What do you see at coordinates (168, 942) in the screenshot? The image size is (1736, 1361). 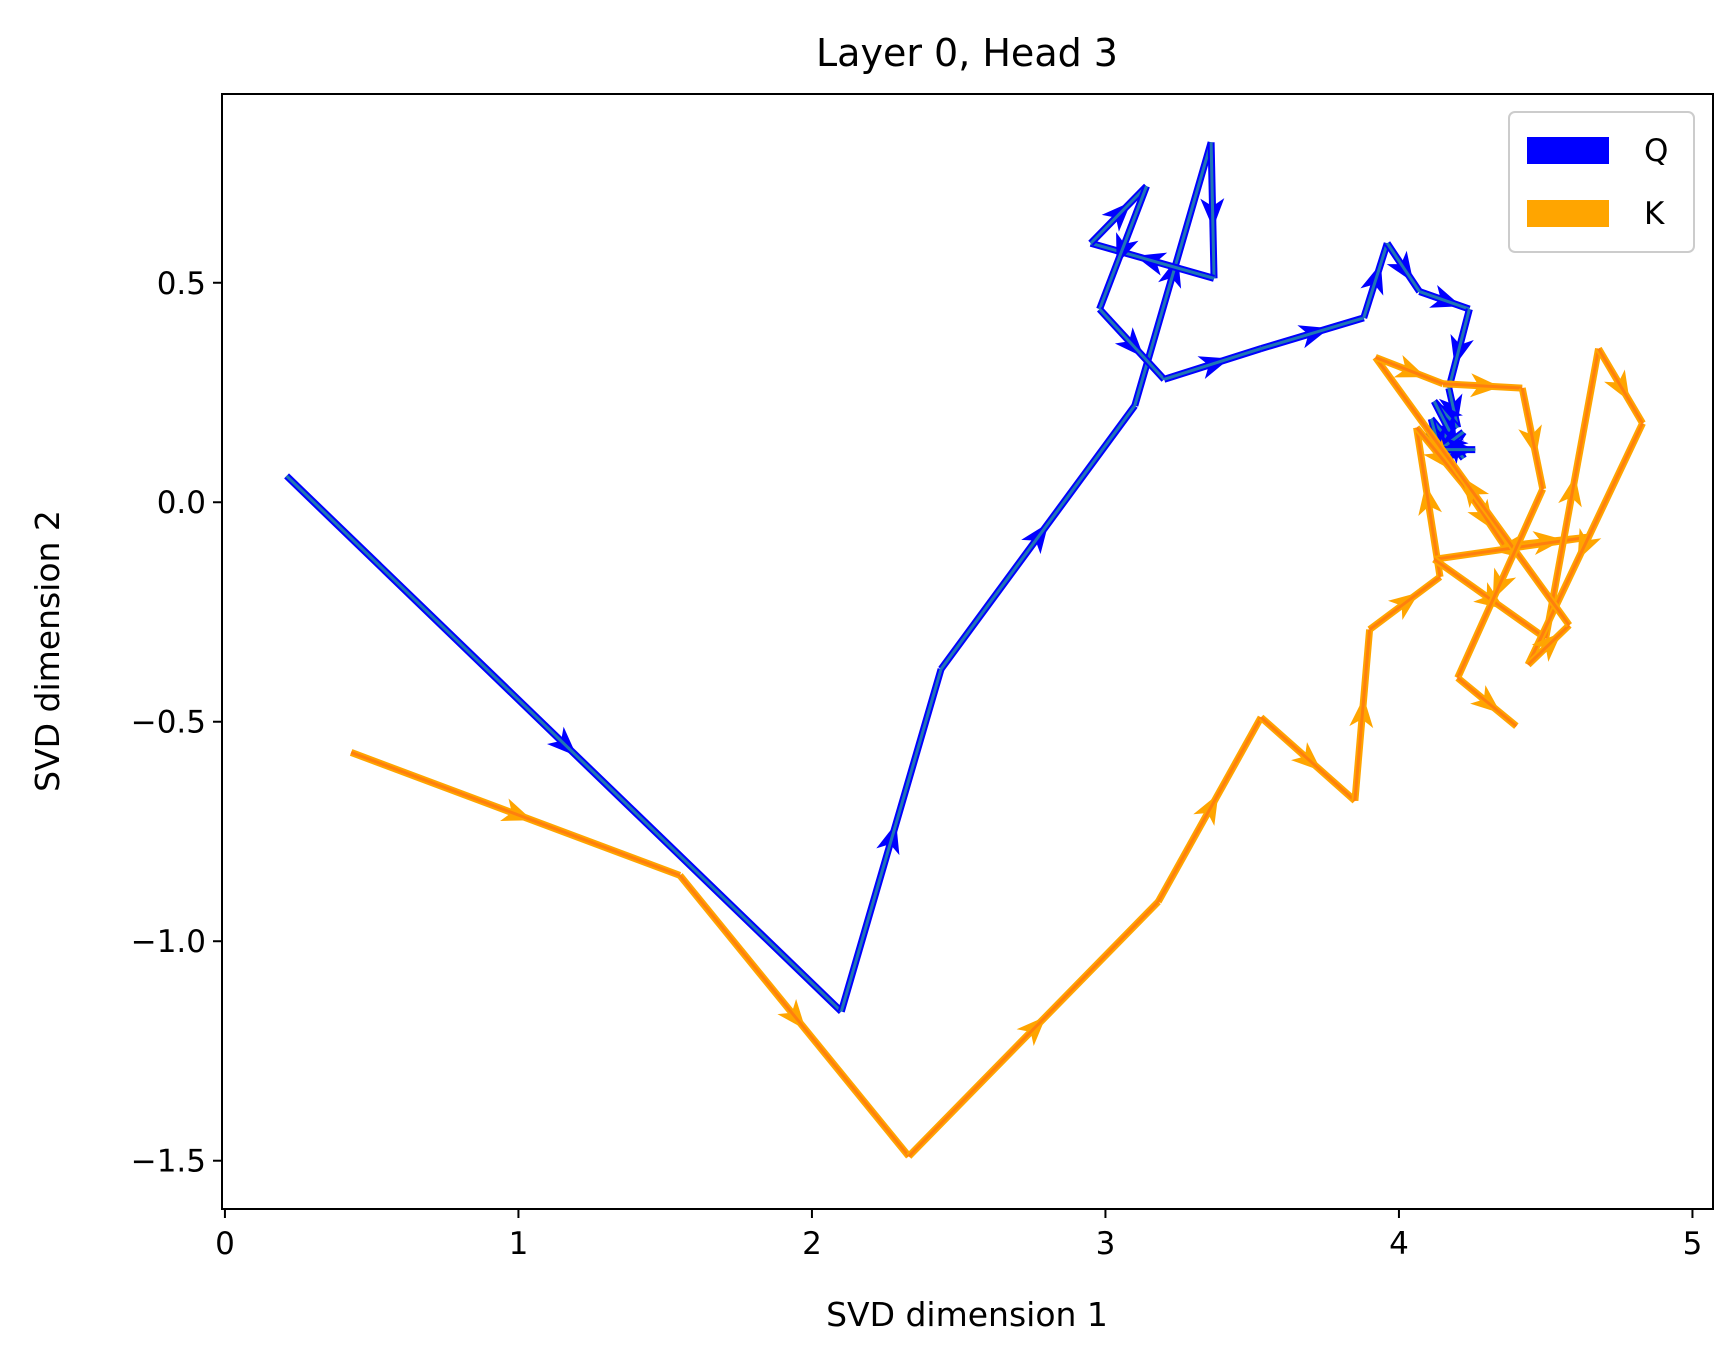 I see `y-tick-label: −1.0` at bounding box center [168, 942].